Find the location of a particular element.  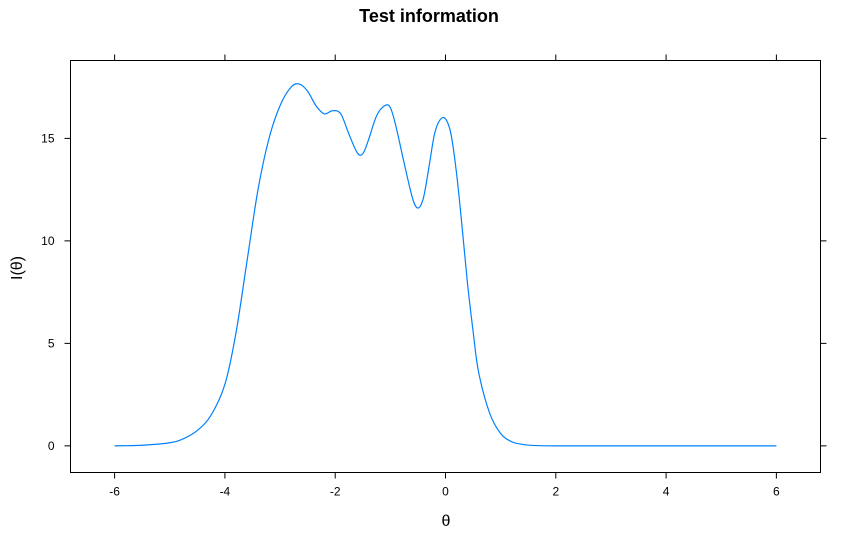

x-tick-label: -4 is located at coordinates (225, 492).